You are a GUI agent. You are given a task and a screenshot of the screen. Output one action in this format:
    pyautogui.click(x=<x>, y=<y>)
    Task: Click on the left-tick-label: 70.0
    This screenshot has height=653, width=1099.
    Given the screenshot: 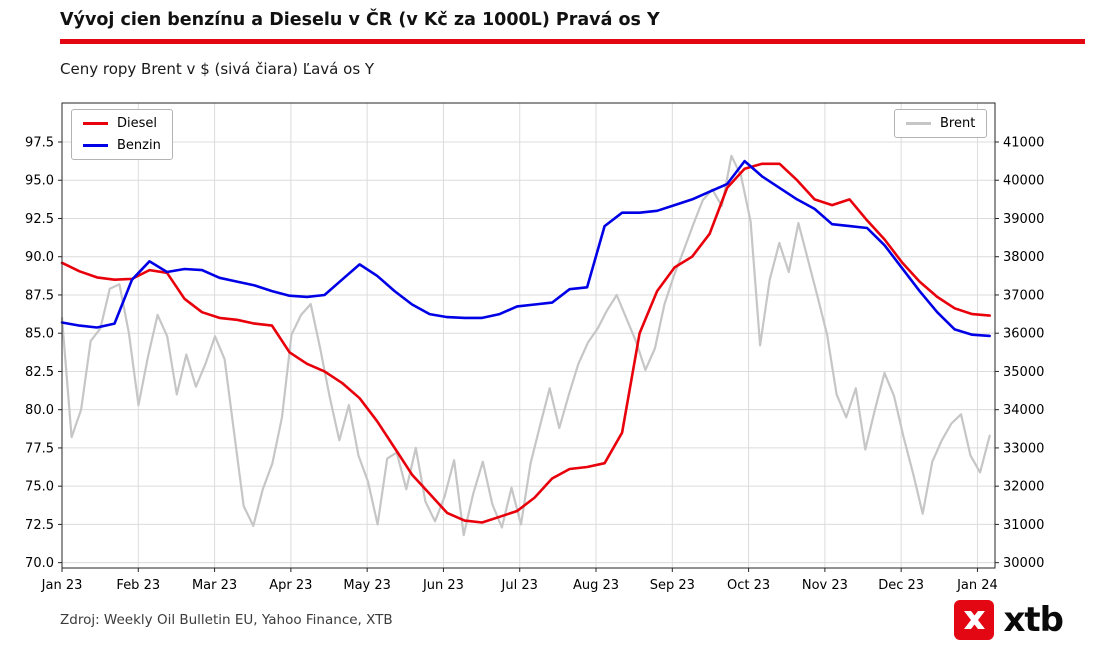 What is the action you would take?
    pyautogui.click(x=39, y=563)
    